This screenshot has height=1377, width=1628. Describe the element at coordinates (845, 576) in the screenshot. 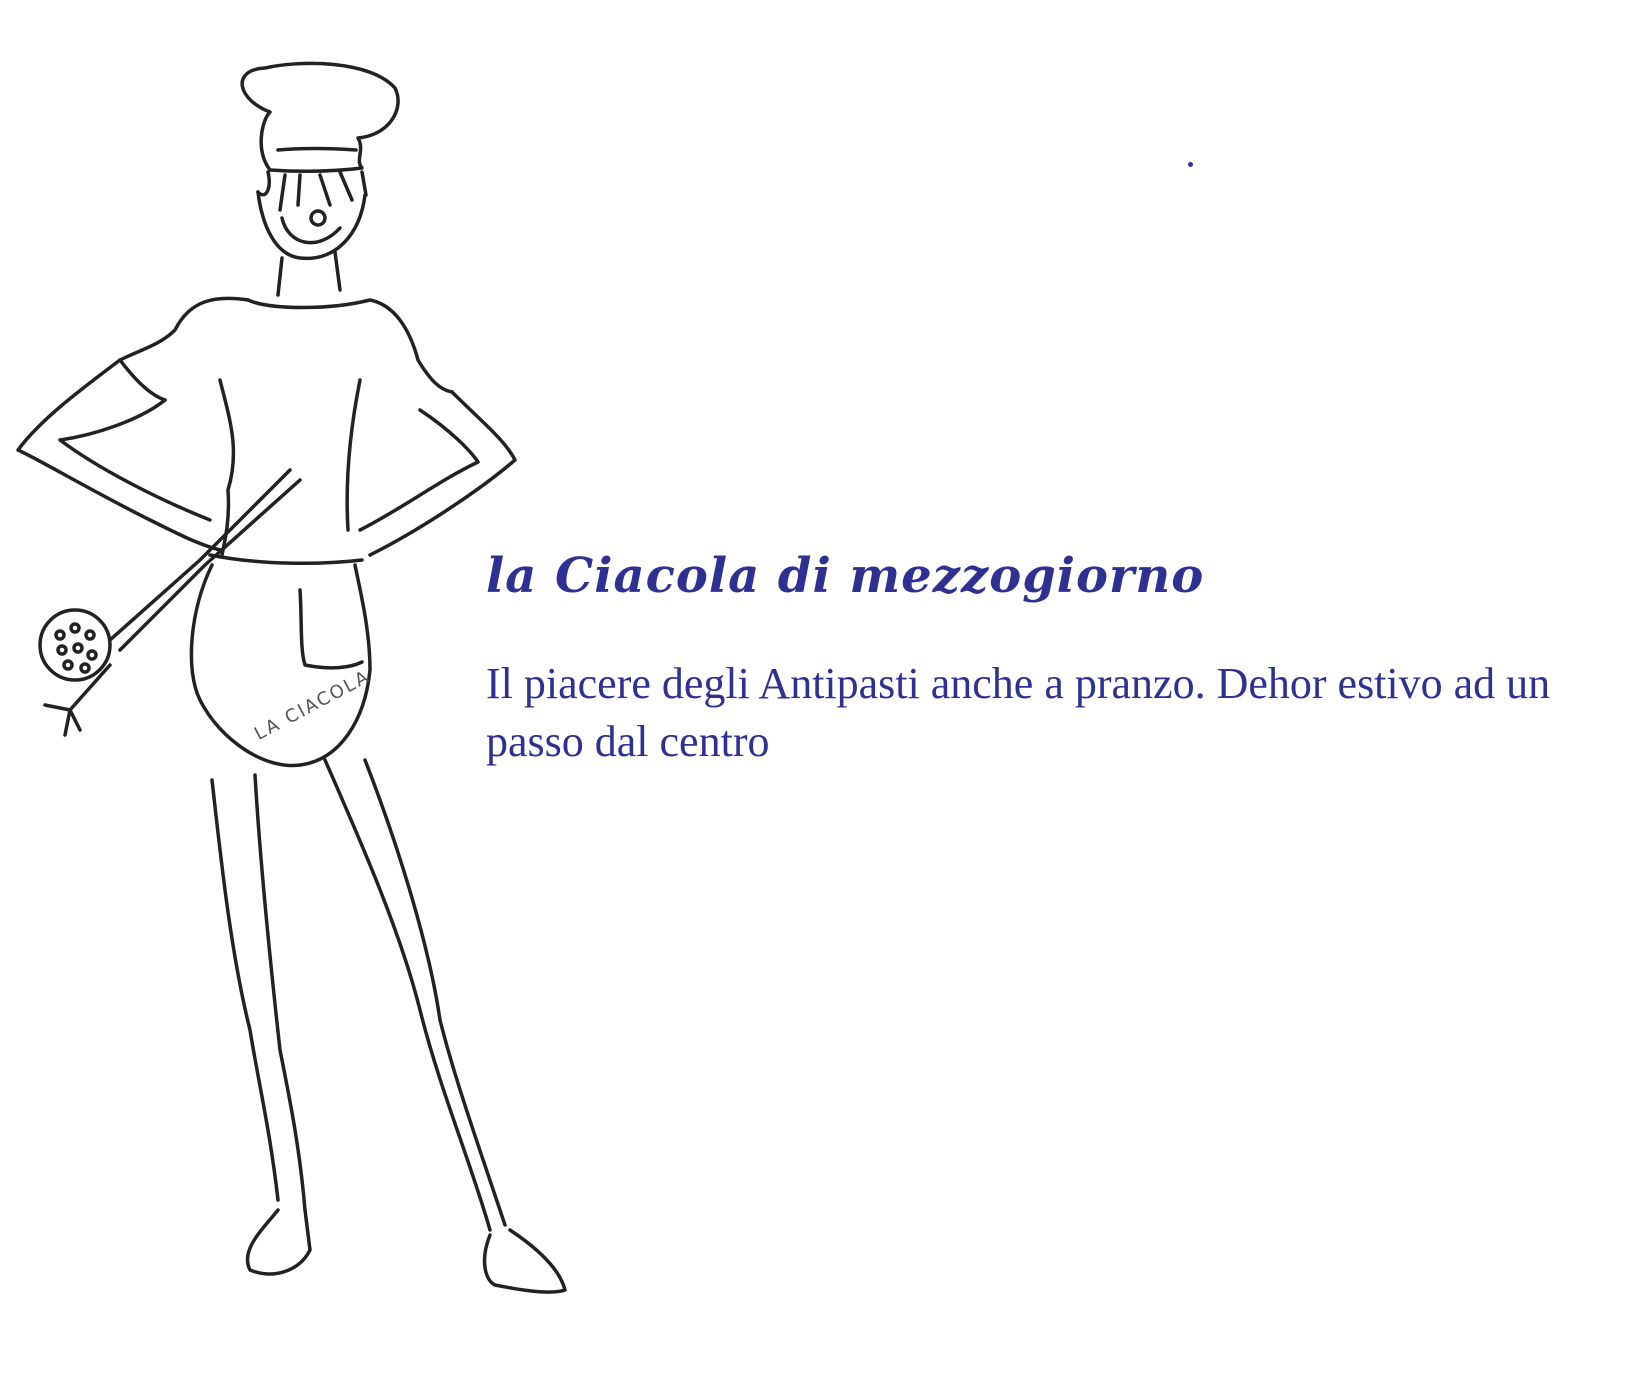

I see `headline: la Ciacola di mezzogiorno` at that location.